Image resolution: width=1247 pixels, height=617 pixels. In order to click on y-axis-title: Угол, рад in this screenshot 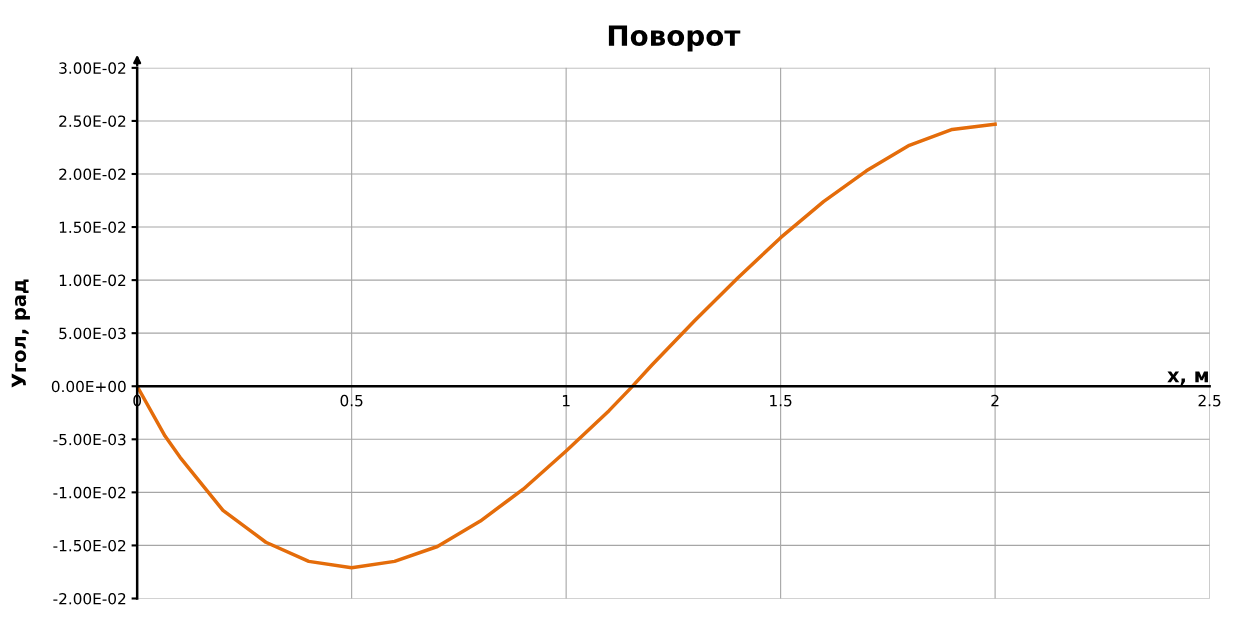, I will do `click(20, 333)`.